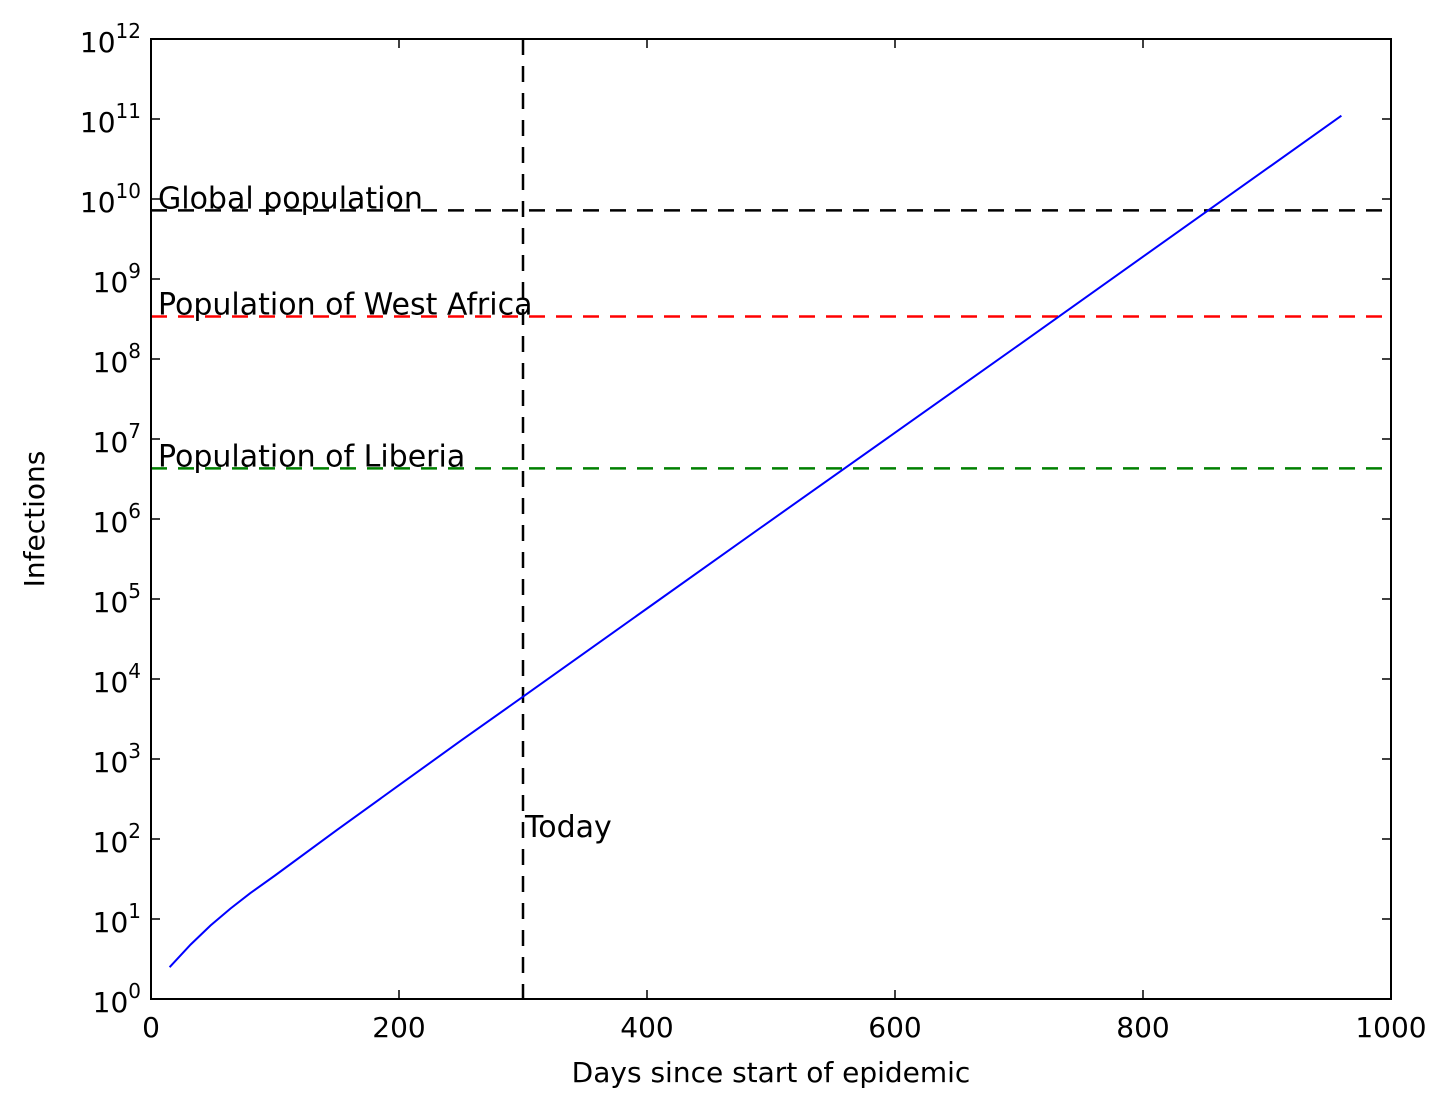 Image resolution: width=1450 pixels, height=1110 pixels. What do you see at coordinates (771, 1072) in the screenshot?
I see `x-axis-label: Days since start of epidemic` at bounding box center [771, 1072].